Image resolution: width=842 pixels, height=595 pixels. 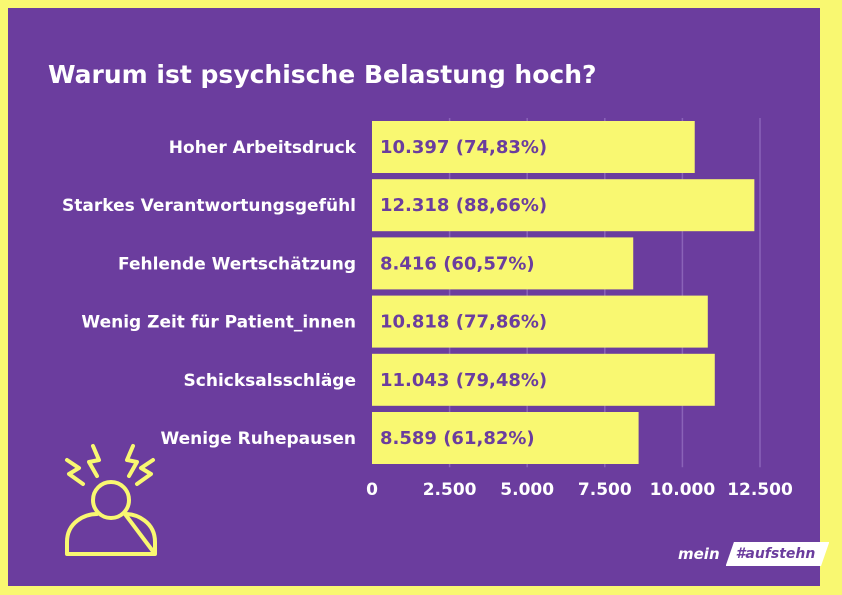 I want to click on x-tick-label: 0, so click(x=372, y=490).